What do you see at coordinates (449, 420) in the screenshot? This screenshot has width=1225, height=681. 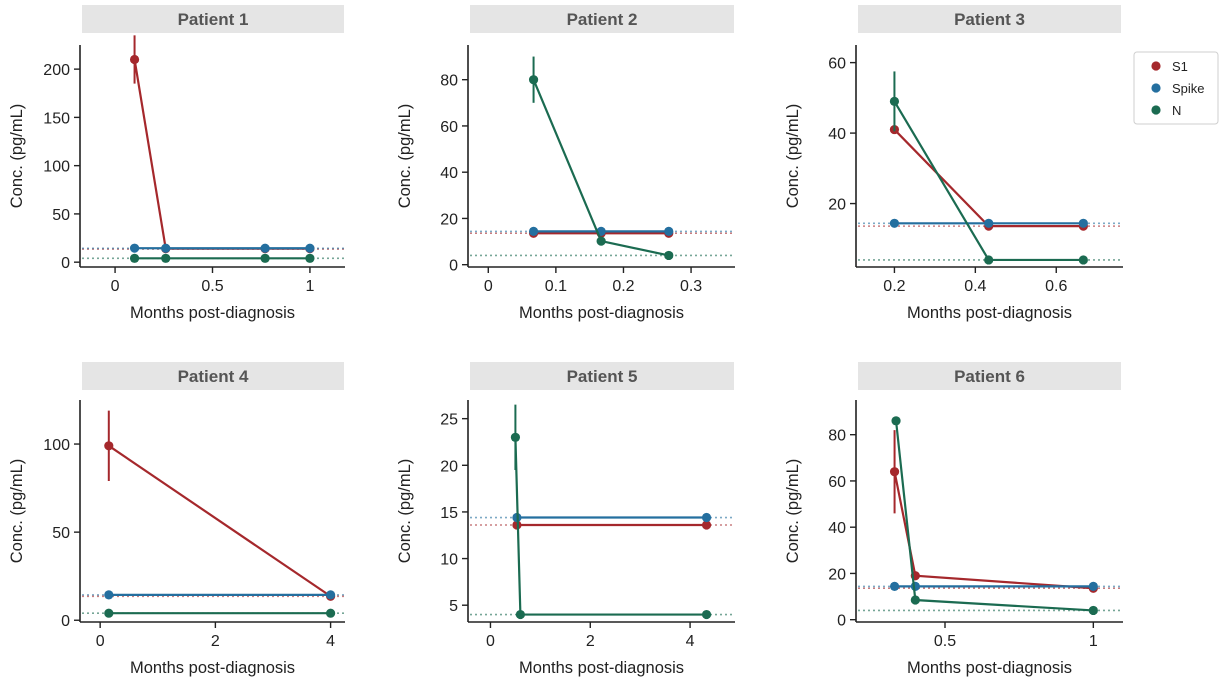 I see `y-tick-label: 25` at bounding box center [449, 420].